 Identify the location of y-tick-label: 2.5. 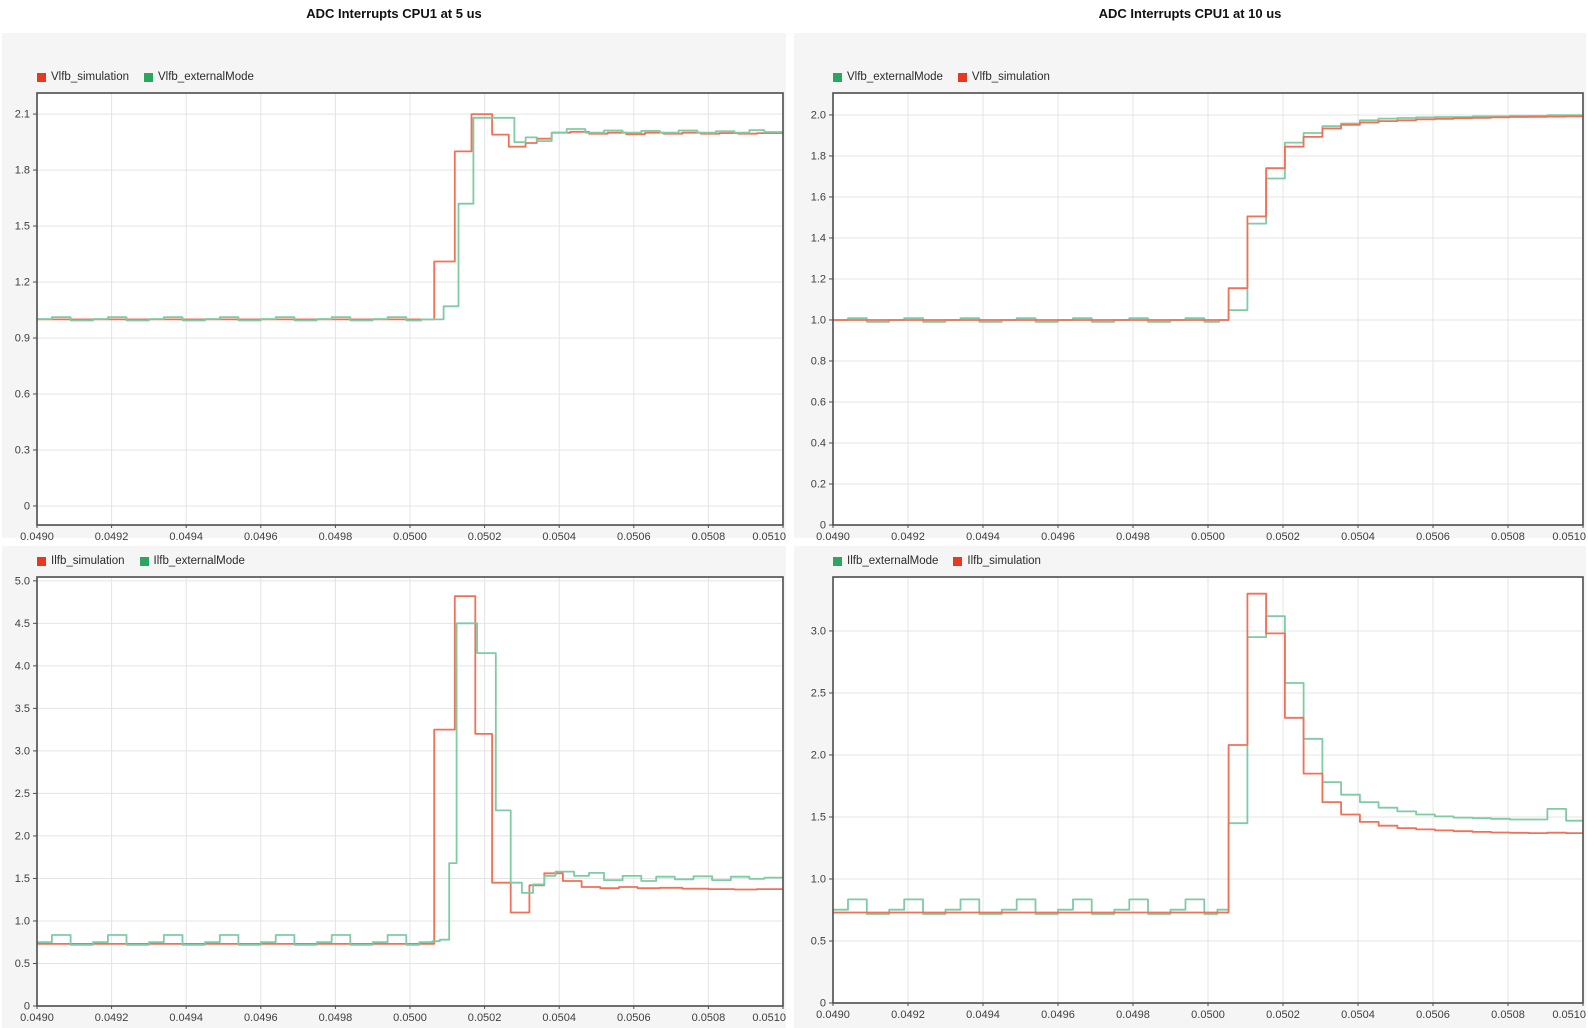
(818, 693).